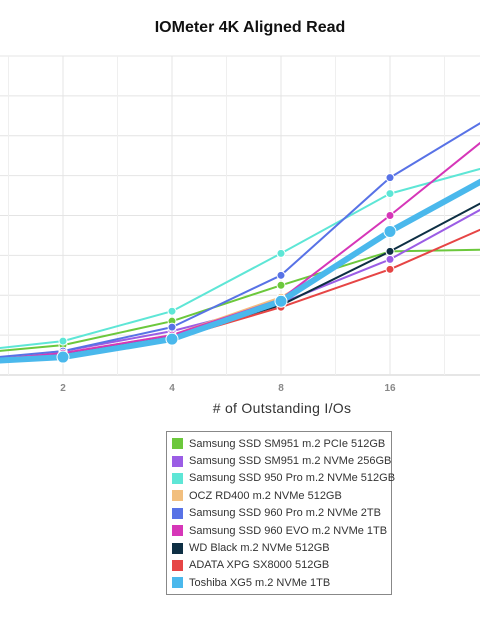 This screenshot has height=618, width=480. Describe the element at coordinates (285, 513) in the screenshot. I see `legend-label: Samsung SSD 960 Pro m.2 NVMe 2TB` at that location.